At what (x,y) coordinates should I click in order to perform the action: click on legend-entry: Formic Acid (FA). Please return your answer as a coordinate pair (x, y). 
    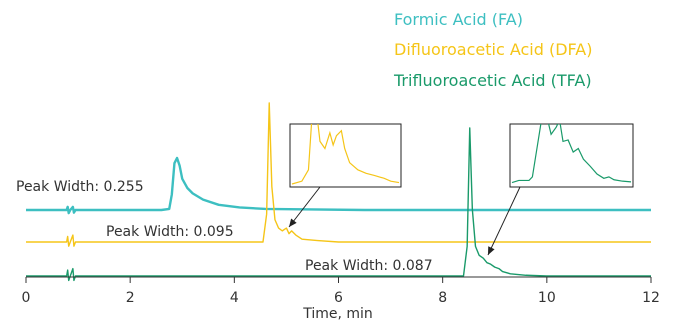
    Looking at the image, I should click on (458, 19).